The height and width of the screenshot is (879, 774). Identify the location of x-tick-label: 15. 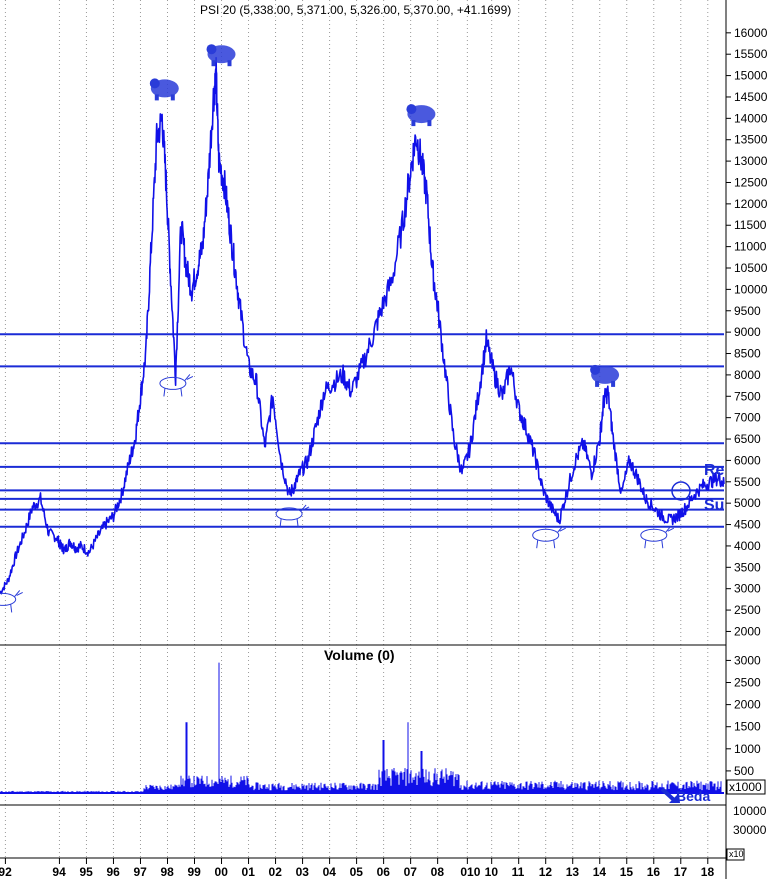
(627, 872).